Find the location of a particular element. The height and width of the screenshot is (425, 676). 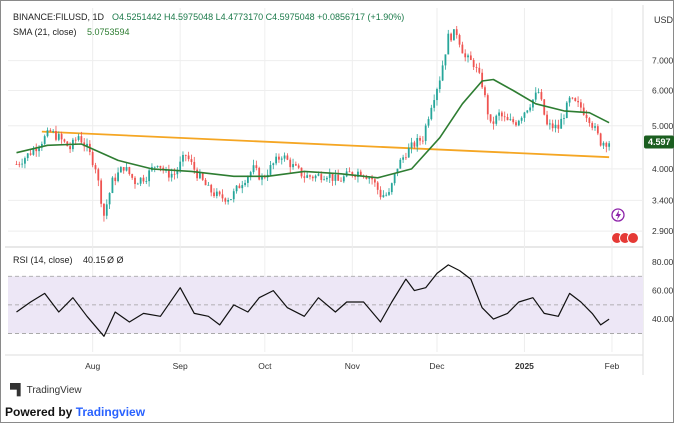

last-price-label: 4.597 is located at coordinates (659, 142).